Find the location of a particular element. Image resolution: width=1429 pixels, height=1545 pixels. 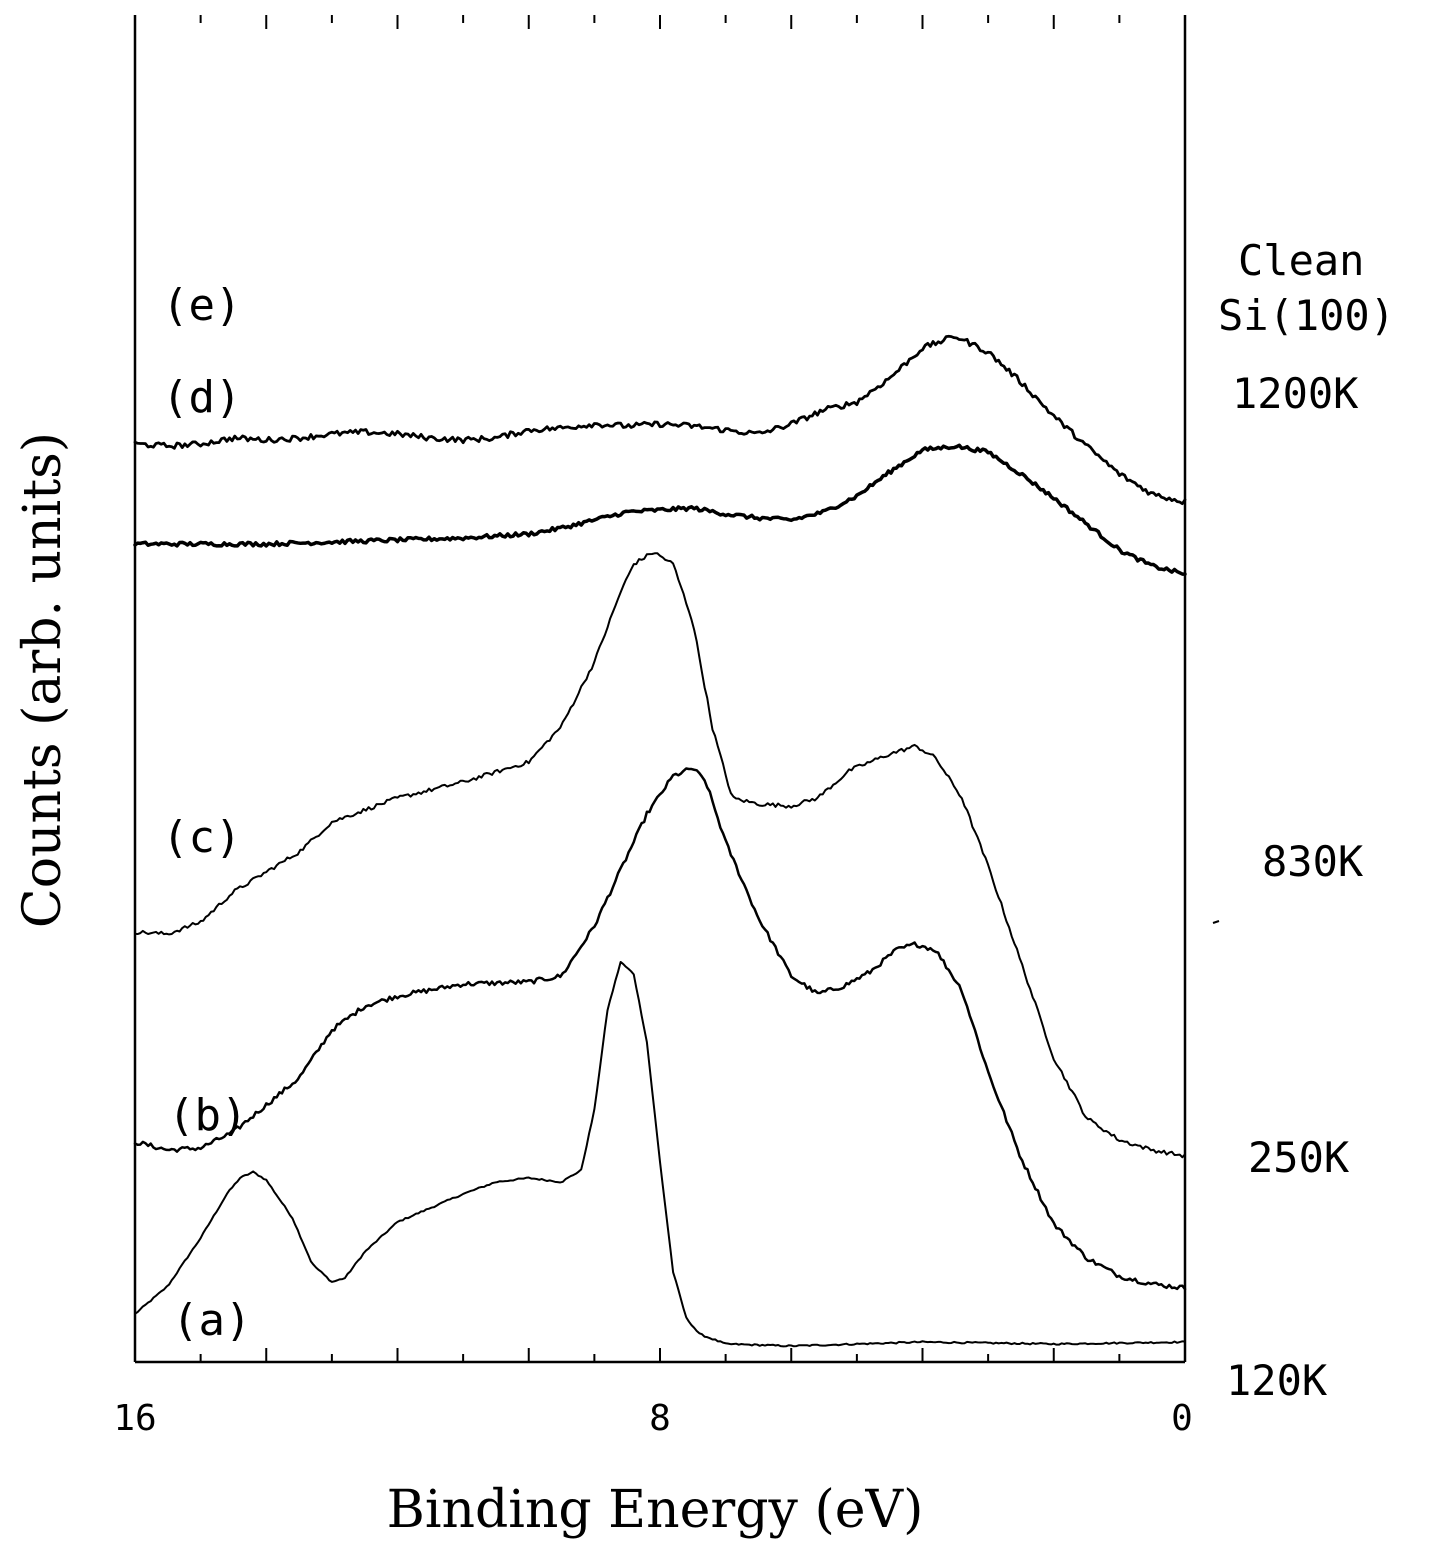

spectrum-line-d is located at coordinates (660, 509).